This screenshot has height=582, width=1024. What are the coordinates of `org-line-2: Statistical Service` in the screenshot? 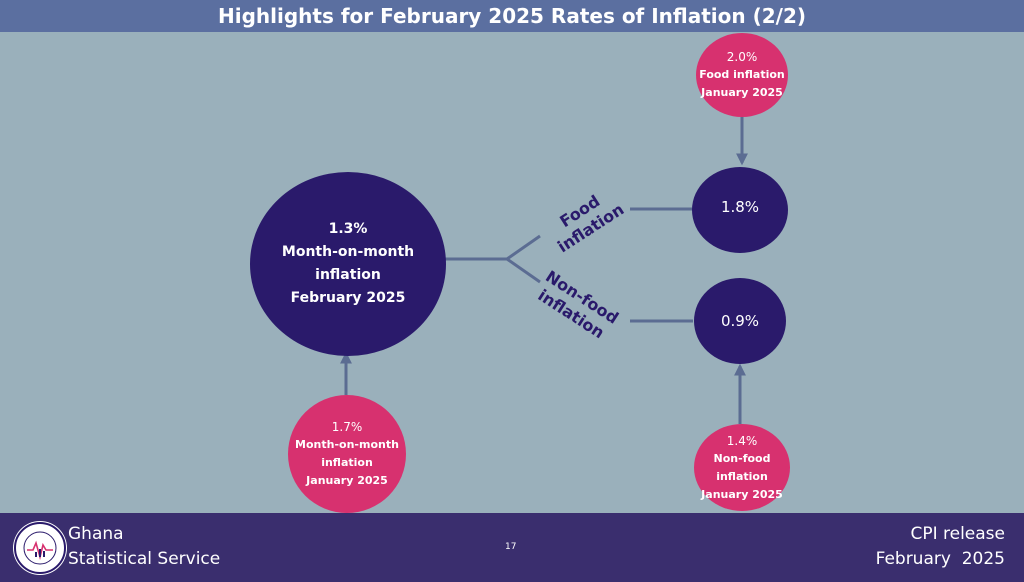 It's located at (144, 559).